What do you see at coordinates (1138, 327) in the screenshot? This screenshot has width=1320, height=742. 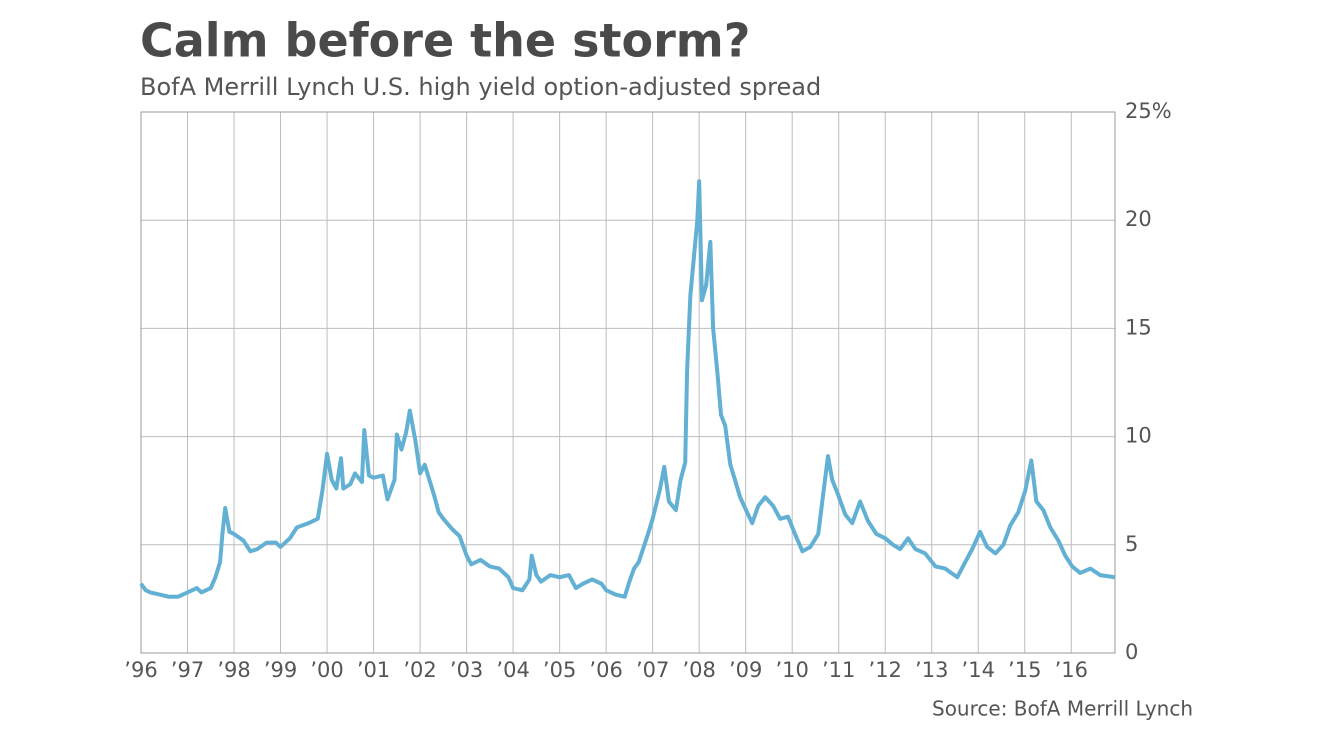 I see `y-tick-label: 15` at bounding box center [1138, 327].